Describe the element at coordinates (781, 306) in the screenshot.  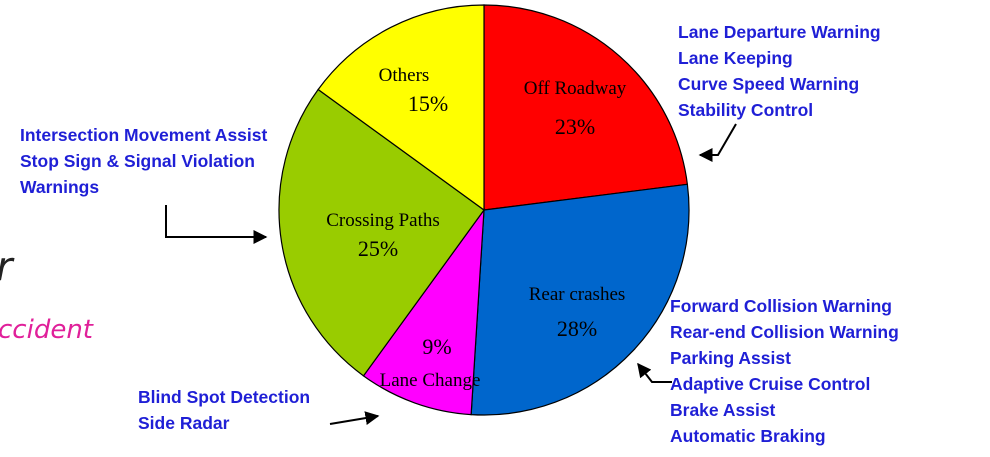
I see `annotation-line: Forward Collision Warning` at that location.